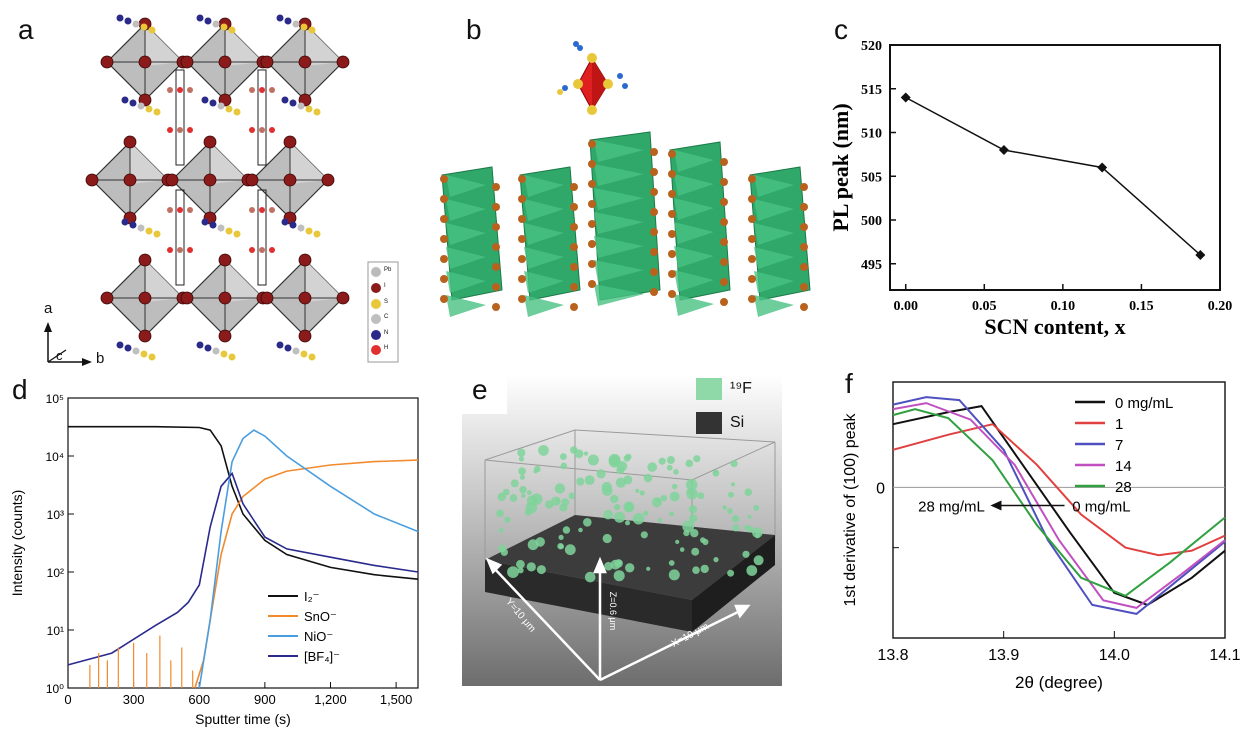 Image resolution: width=1245 pixels, height=731 pixels. I want to click on x-axis-label: SCN content, x, so click(1054, 326).